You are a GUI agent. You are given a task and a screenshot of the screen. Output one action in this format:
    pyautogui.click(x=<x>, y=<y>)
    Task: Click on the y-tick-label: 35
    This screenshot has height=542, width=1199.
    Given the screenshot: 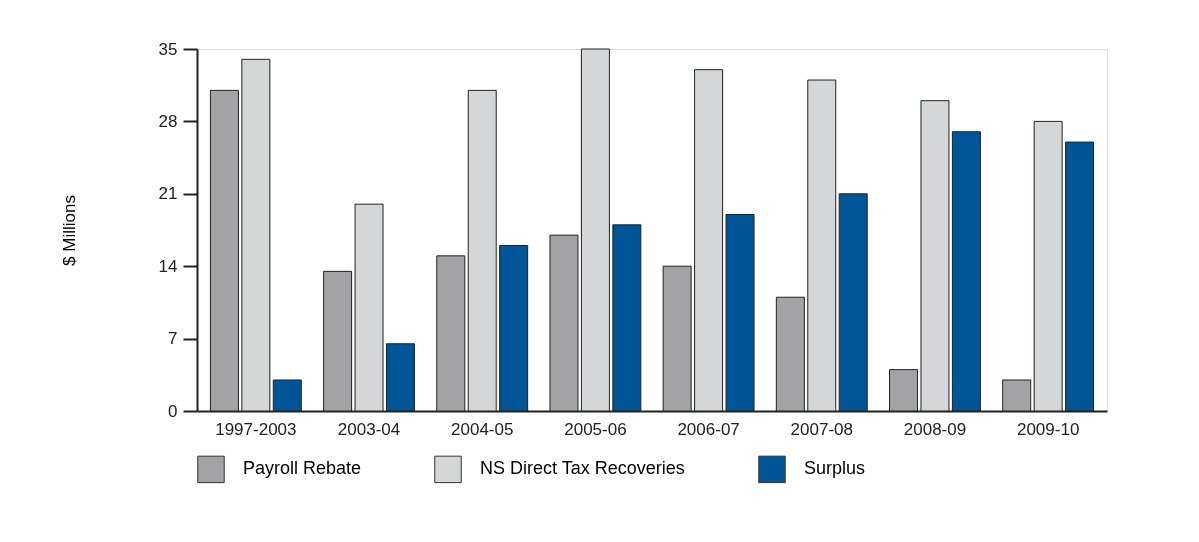 What is the action you would take?
    pyautogui.click(x=168, y=49)
    